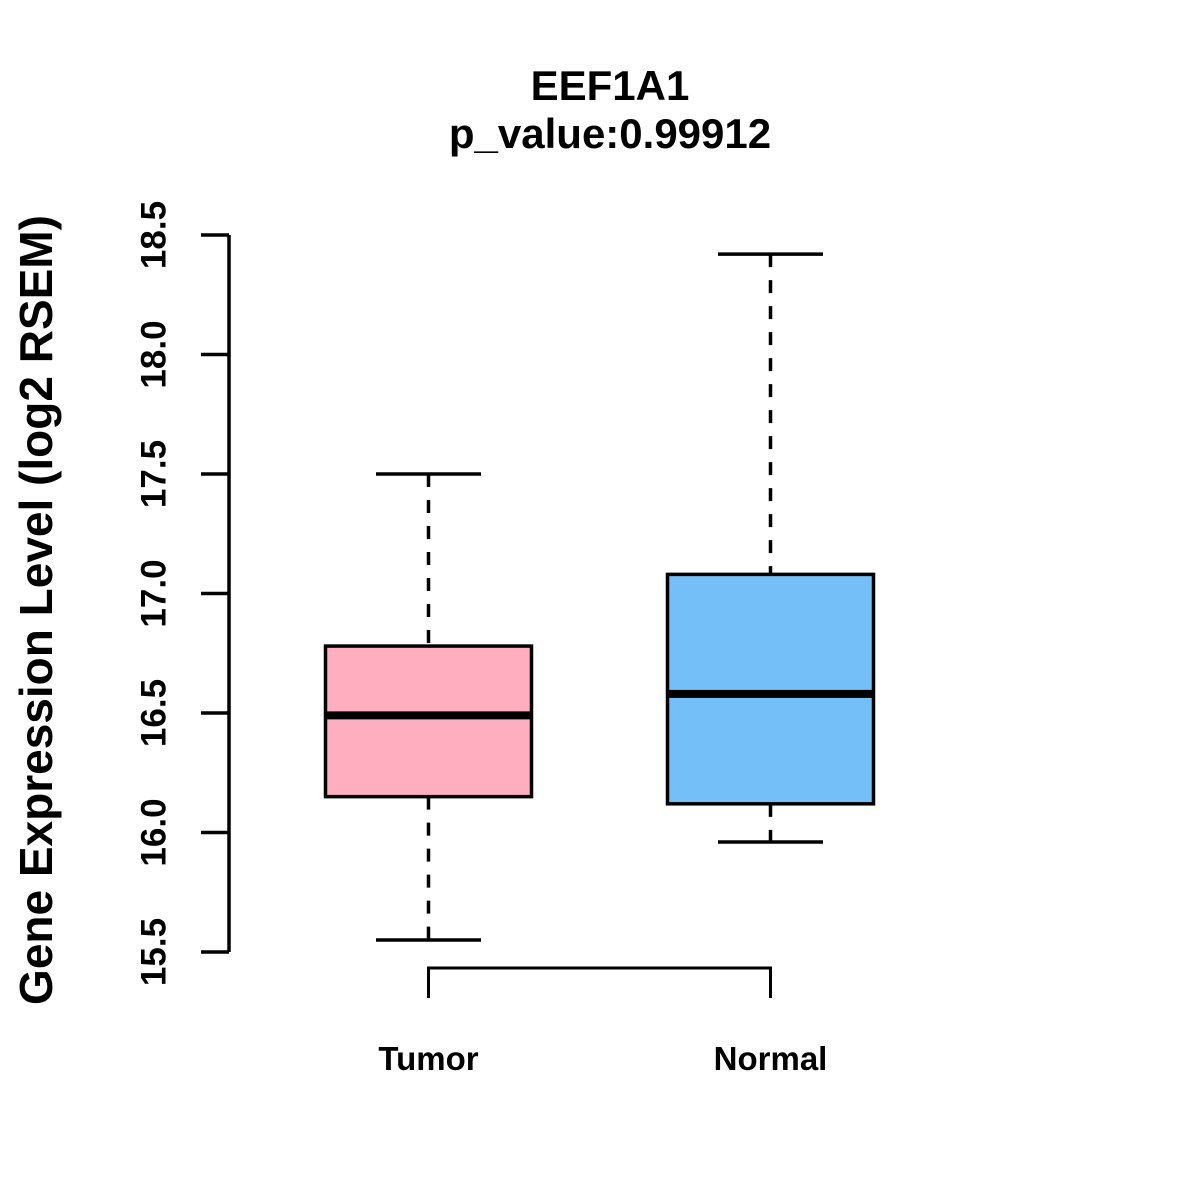 The width and height of the screenshot is (1200, 1200). Describe the element at coordinates (154, 593) in the screenshot. I see `y-tick-label: 17.0` at that location.